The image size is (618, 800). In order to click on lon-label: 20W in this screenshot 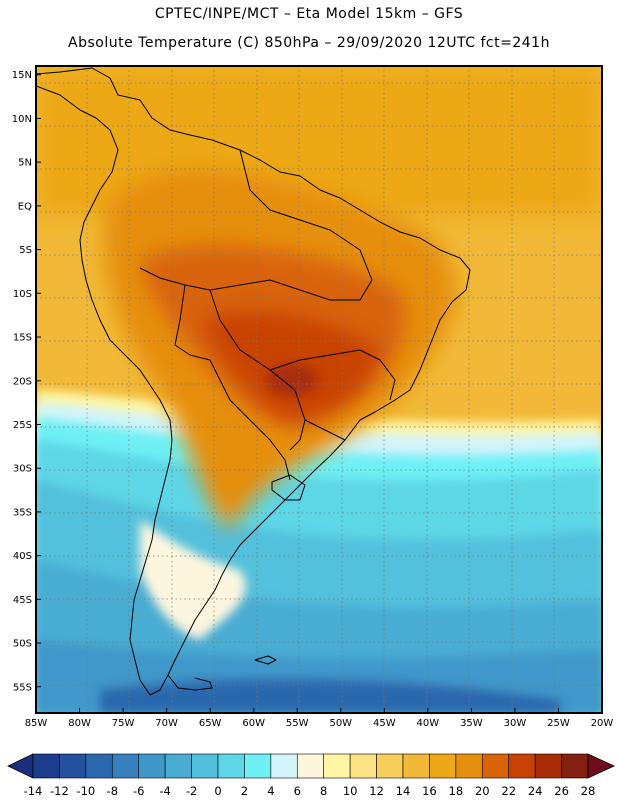, I will do `click(602, 723)`.